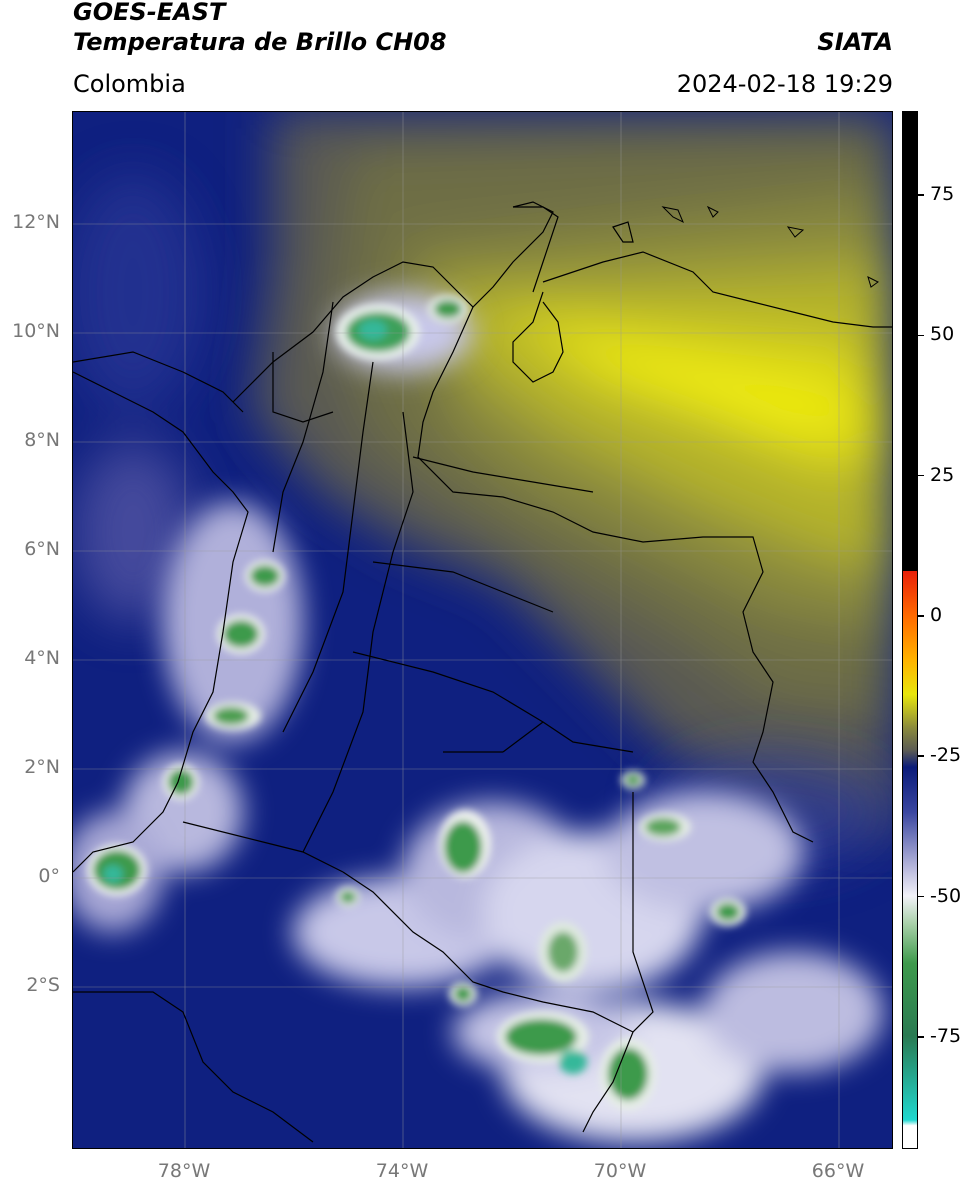 The image size is (966, 1190). Describe the element at coordinates (855, 42) in the screenshot. I see `source-label: SIATA` at that location.